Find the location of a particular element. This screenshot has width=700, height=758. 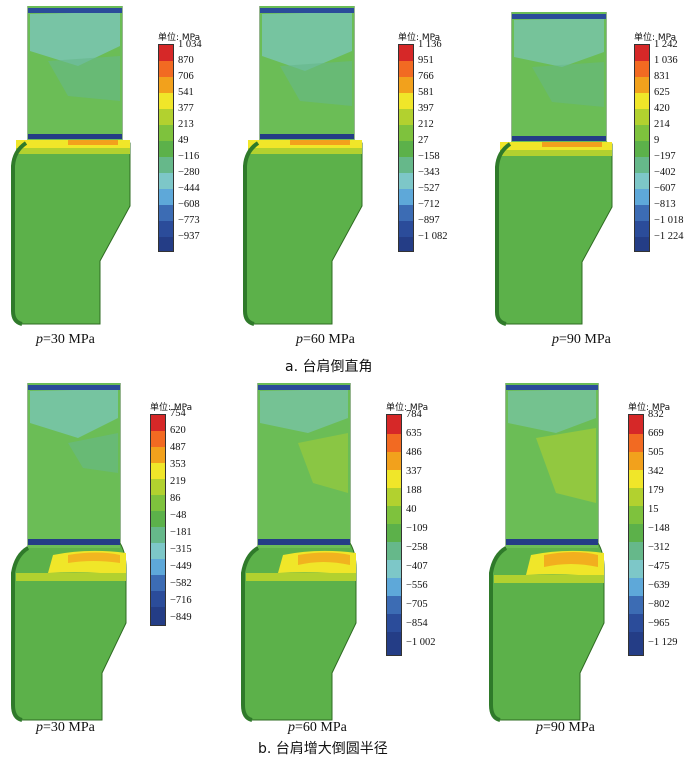

row-caption-b: b. 台肩增大倒圆半径 is located at coordinates (323, 749).